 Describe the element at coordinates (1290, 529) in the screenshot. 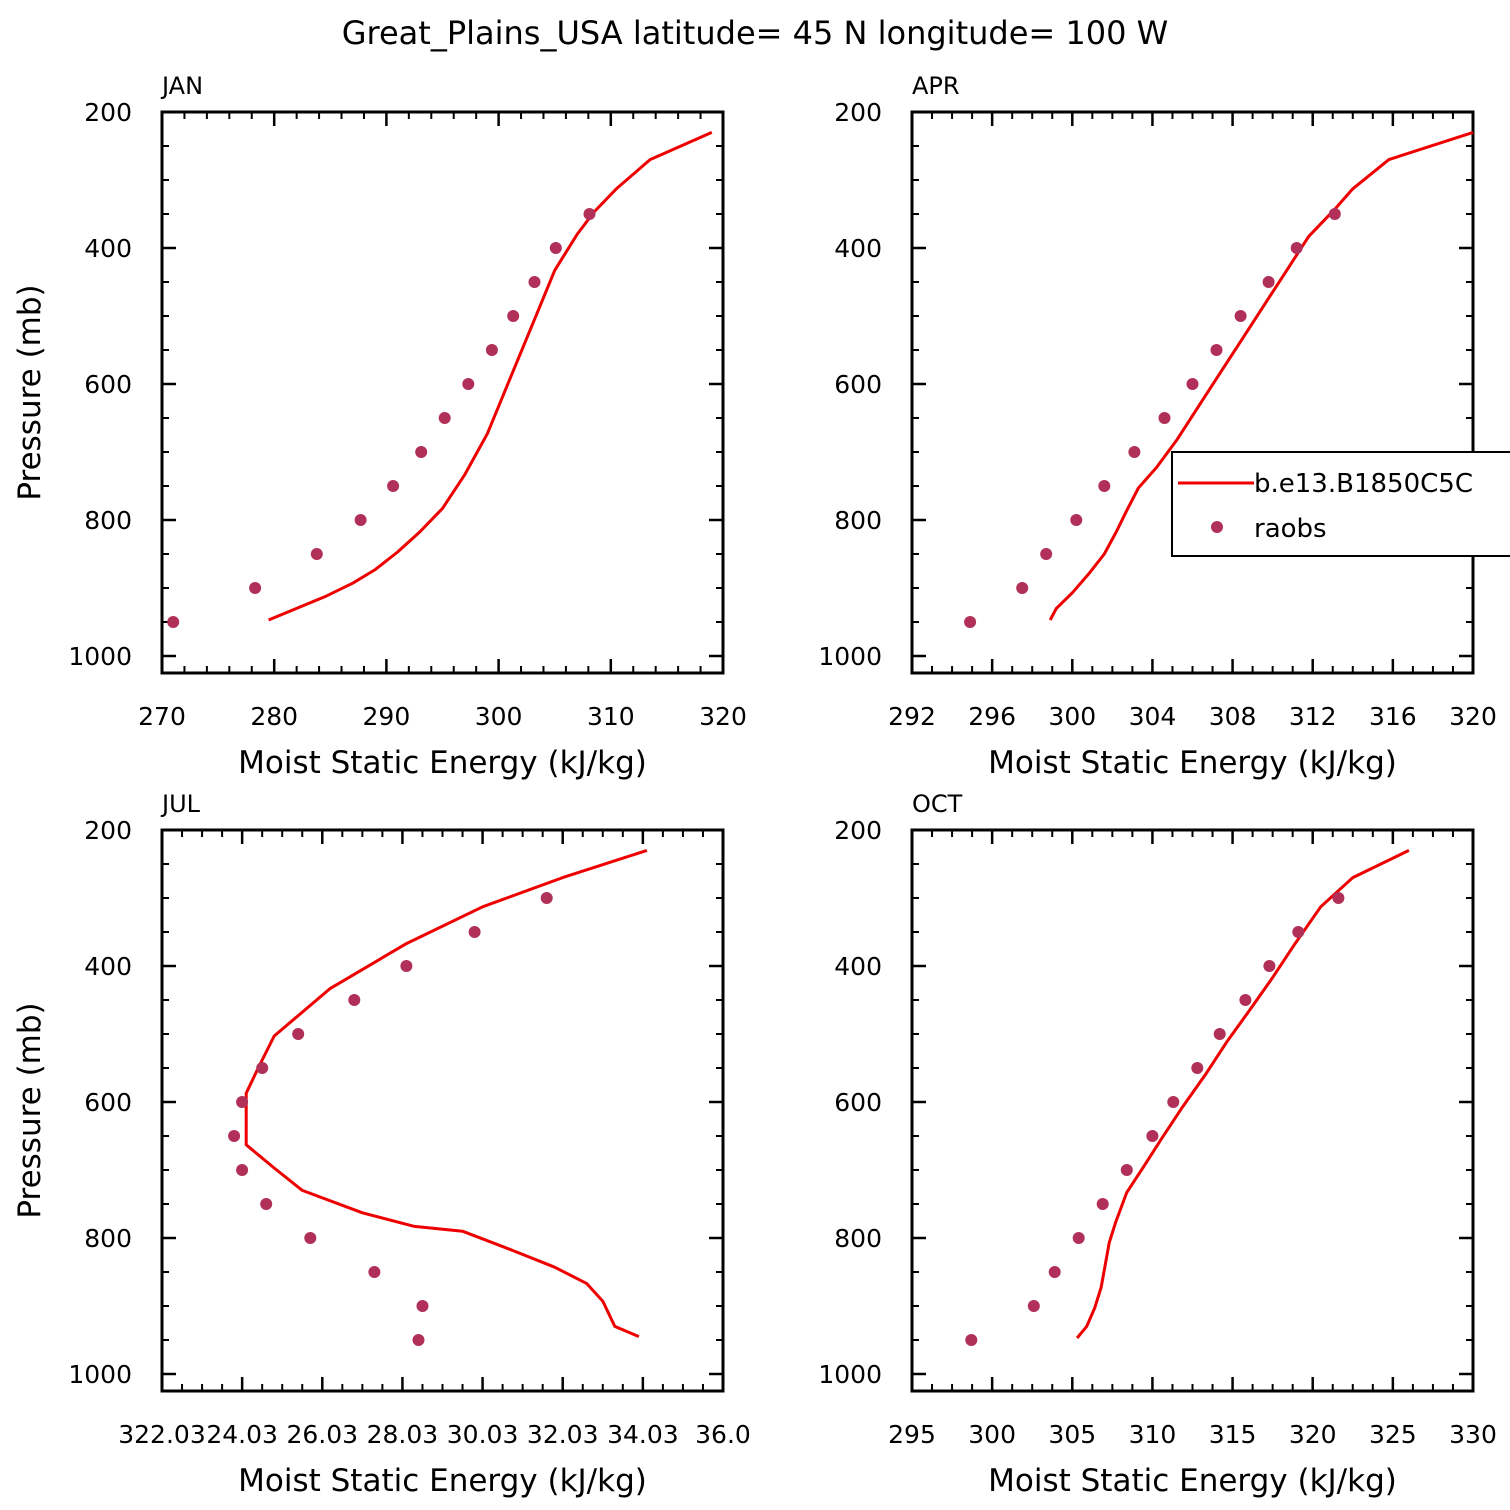

I see `legend-label-raobs: raobs` at that location.